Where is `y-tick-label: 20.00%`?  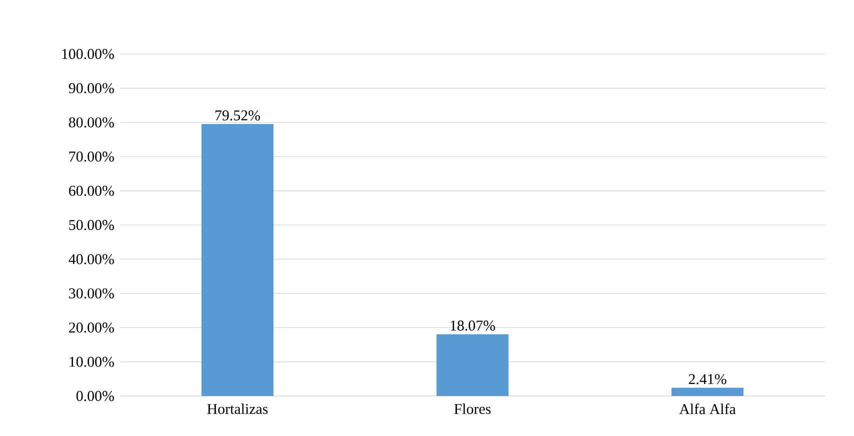
y-tick-label: 20.00% is located at coordinates (91, 327).